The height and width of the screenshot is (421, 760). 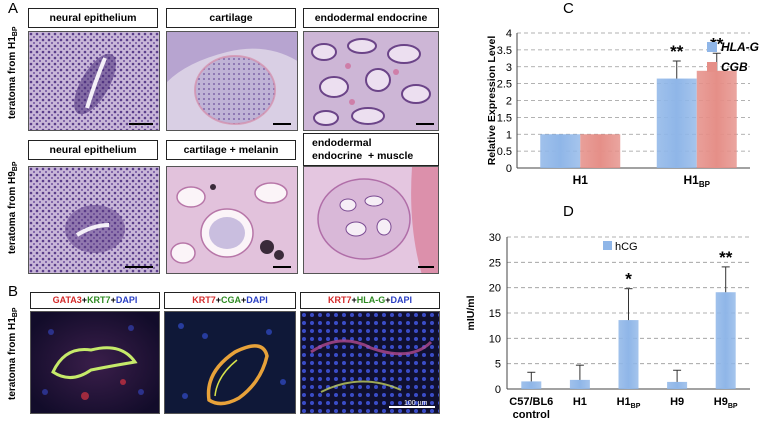 What do you see at coordinates (371, 81) in the screenshot?
I see `micrograph-endodermal-endocrine-h1` at bounding box center [371, 81].